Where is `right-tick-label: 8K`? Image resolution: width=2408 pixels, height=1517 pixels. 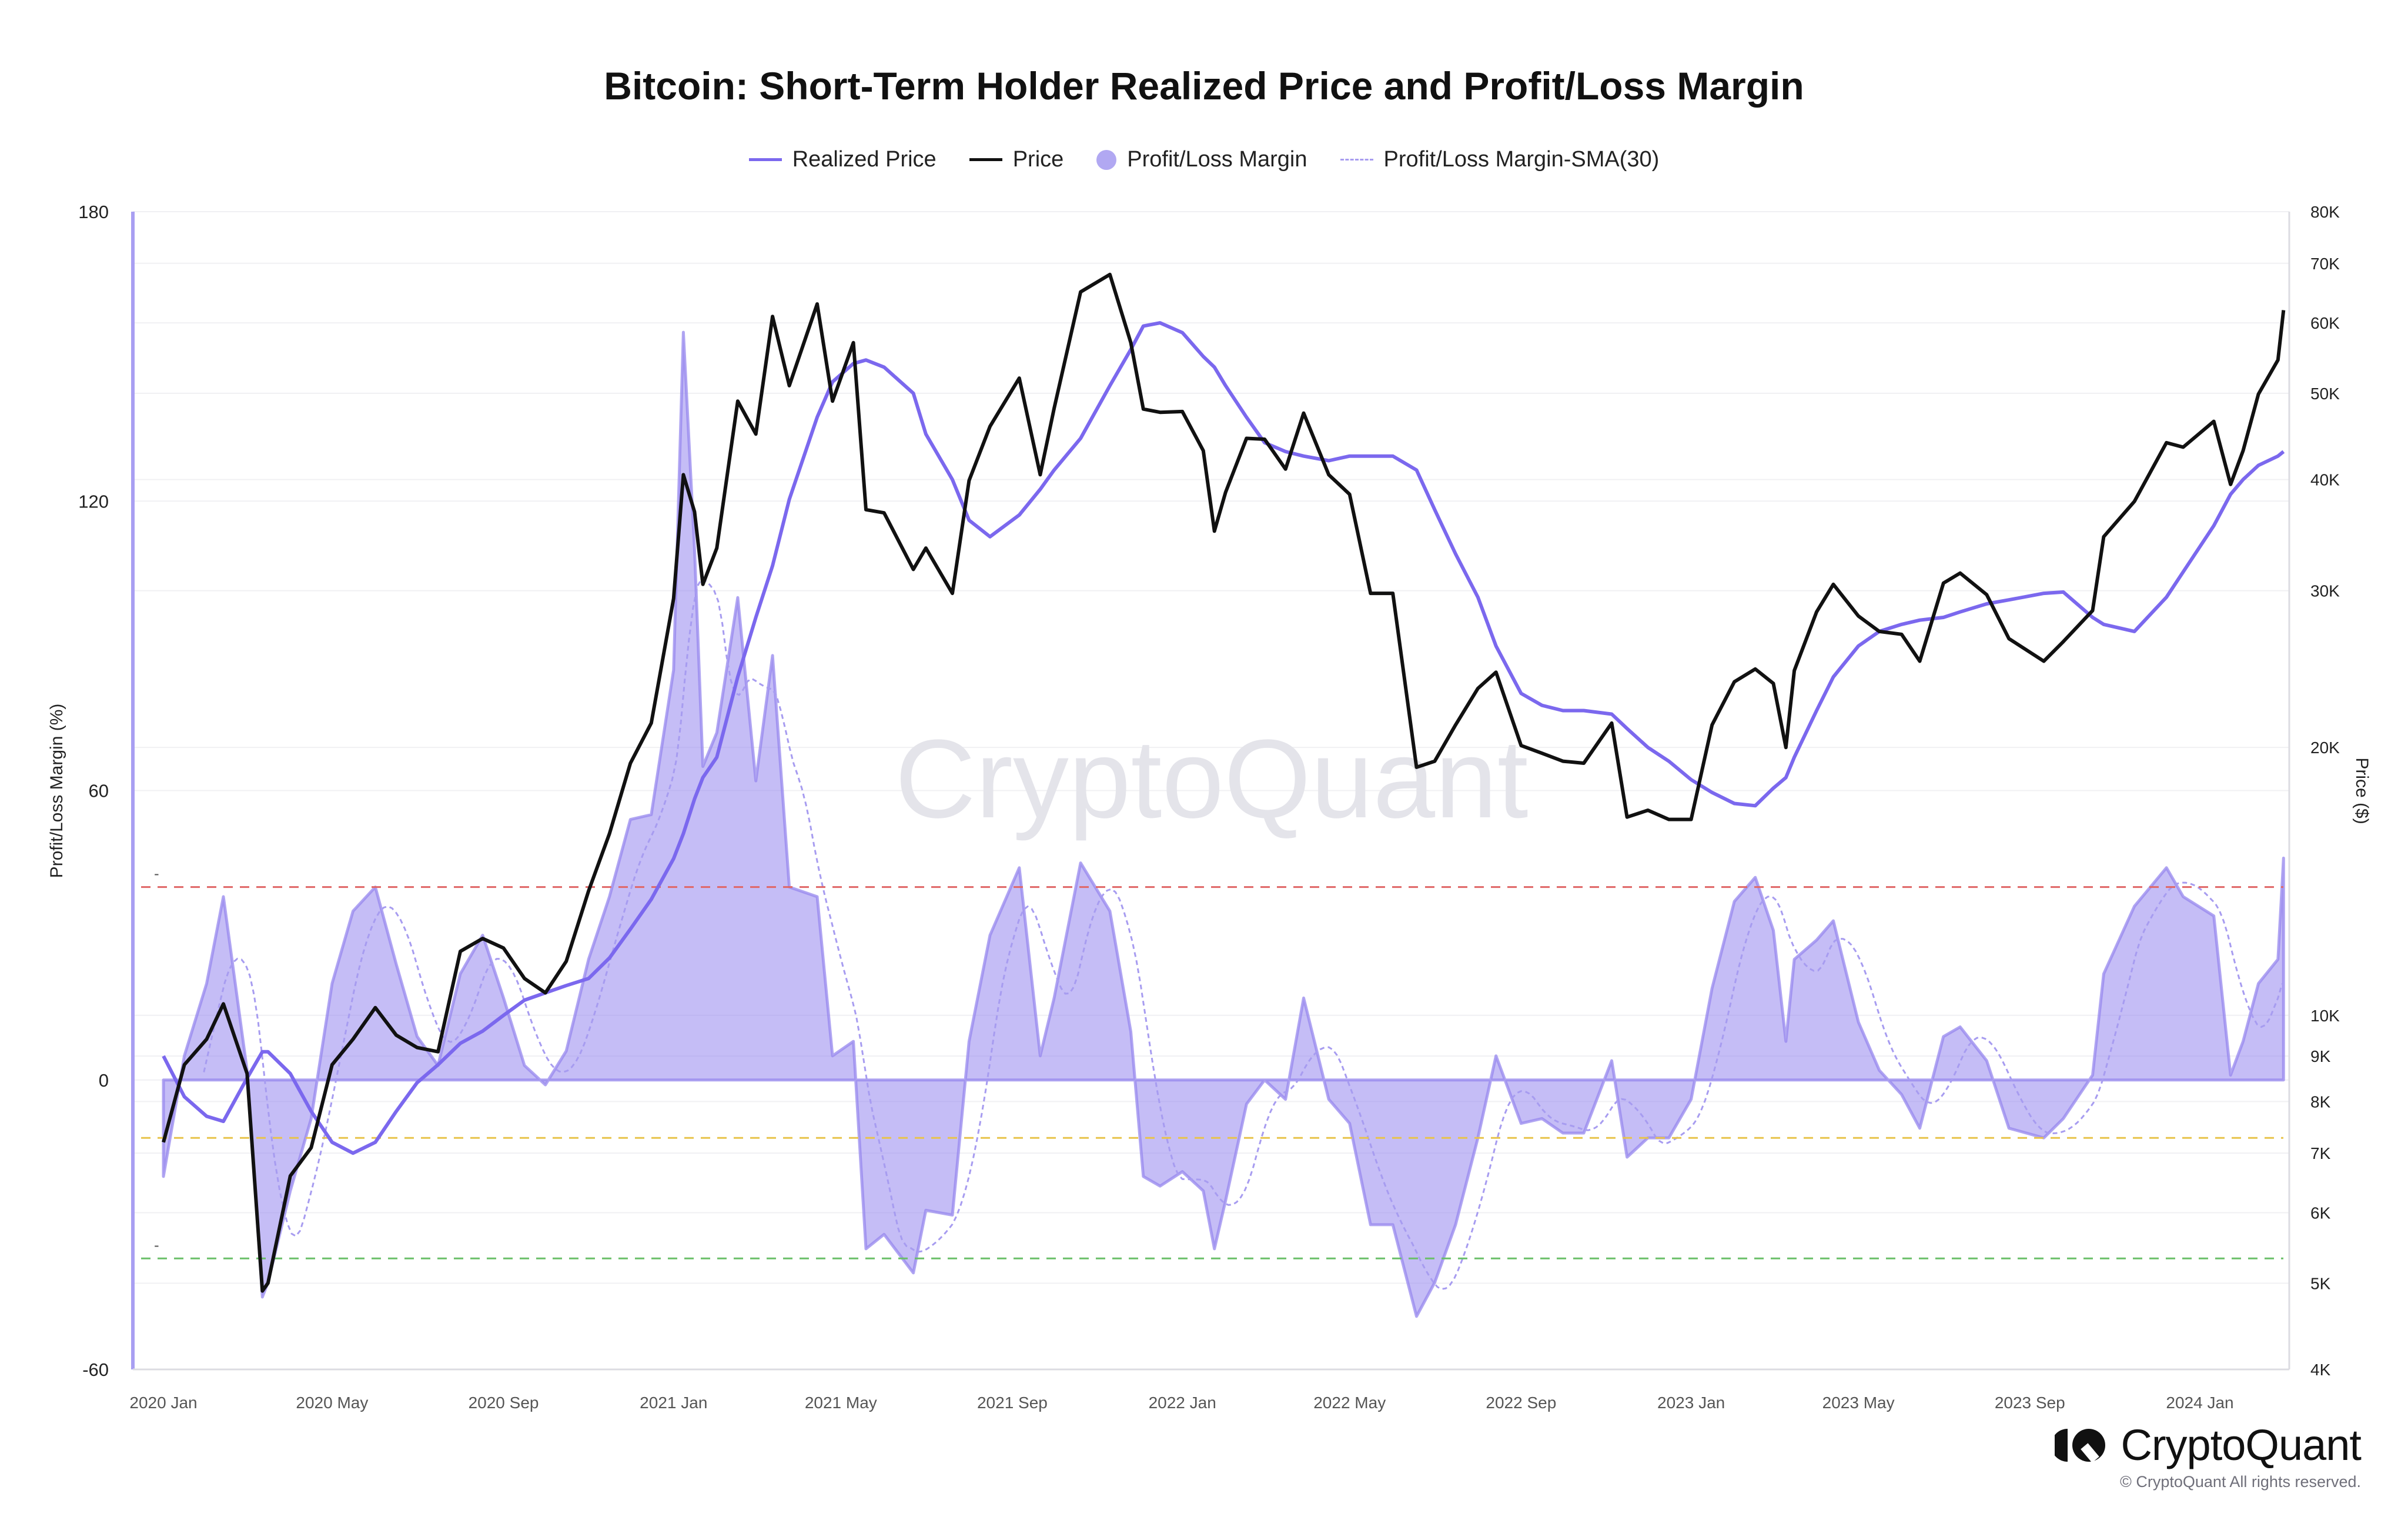
right-tick-label: 8K is located at coordinates (2320, 1101).